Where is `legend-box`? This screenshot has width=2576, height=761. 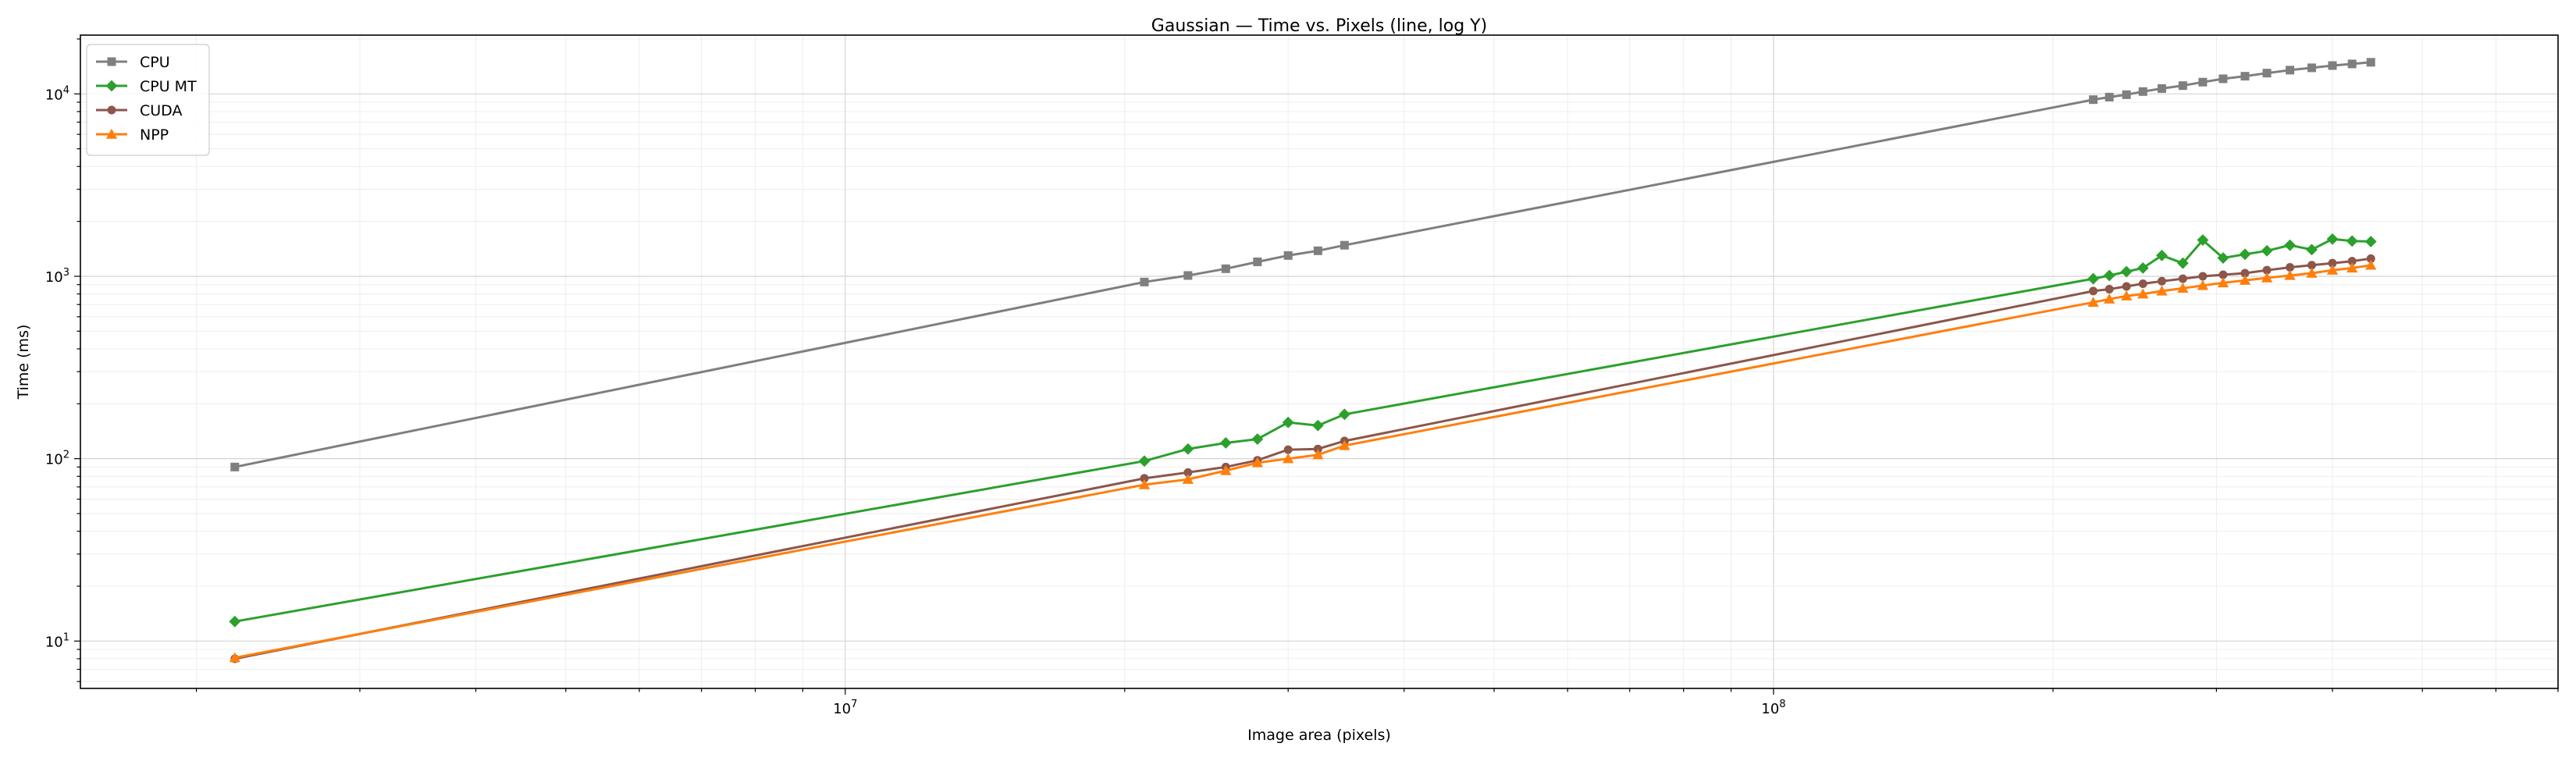 legend-box is located at coordinates (148, 100).